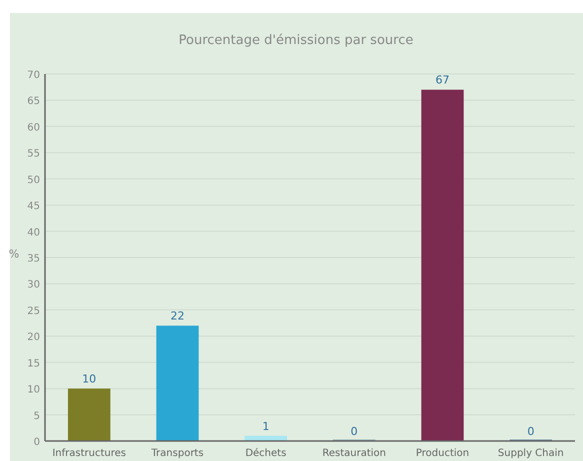 This screenshot has width=583, height=461. I want to click on x-tick-label: Production, so click(443, 453).